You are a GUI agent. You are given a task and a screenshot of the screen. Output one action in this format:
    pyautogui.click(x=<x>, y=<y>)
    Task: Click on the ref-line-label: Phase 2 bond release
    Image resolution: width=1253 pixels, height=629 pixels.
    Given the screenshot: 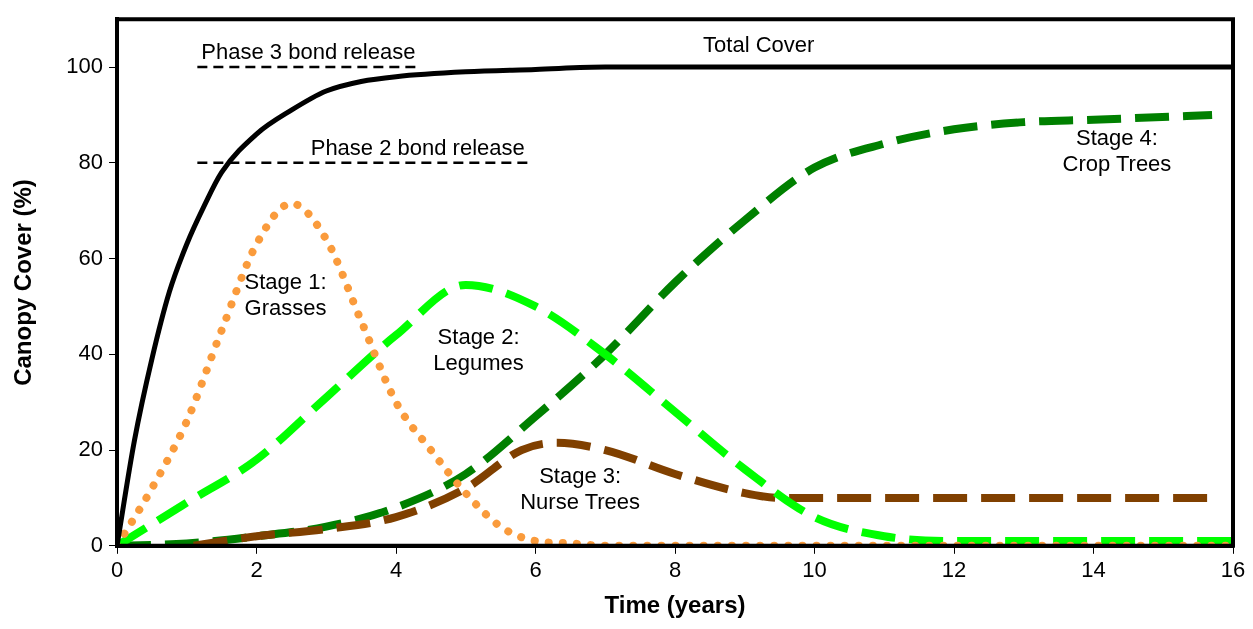 What is the action you would take?
    pyautogui.click(x=417, y=147)
    